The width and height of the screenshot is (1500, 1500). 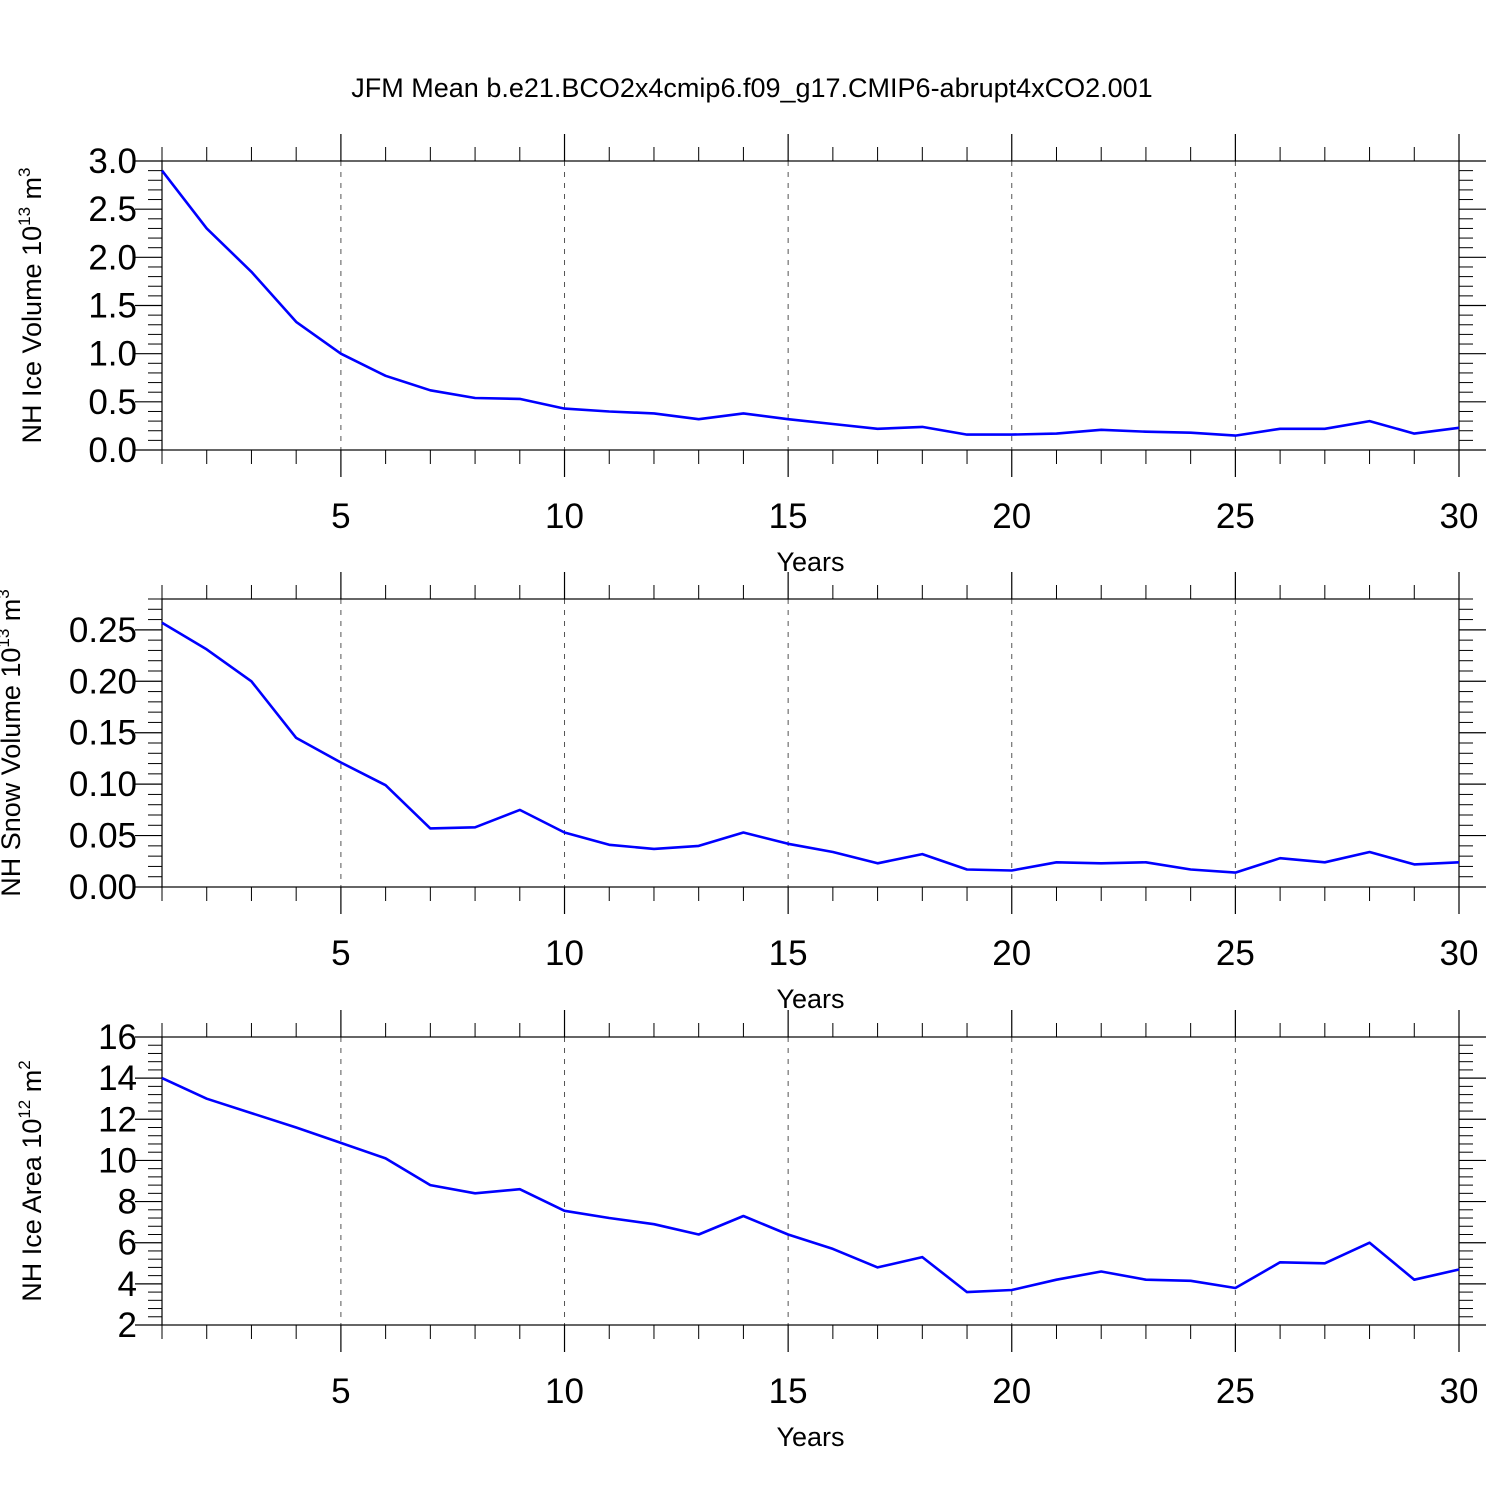 What do you see at coordinates (112, 209) in the screenshot?
I see `y-tick-label: 2.5` at bounding box center [112, 209].